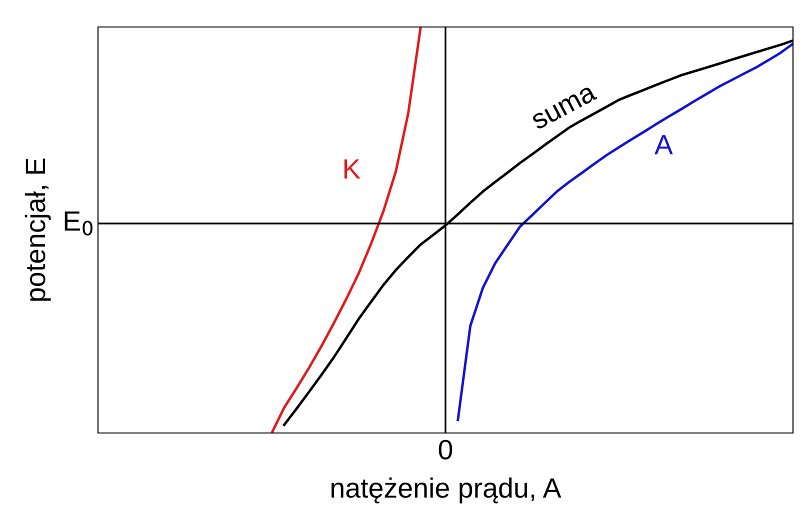  Describe the element at coordinates (352, 169) in the screenshot. I see `series-label: K` at that location.